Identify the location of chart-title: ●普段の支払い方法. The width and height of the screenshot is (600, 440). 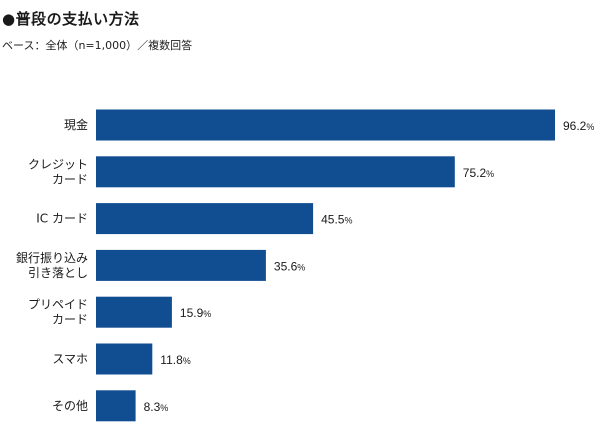
(71, 19).